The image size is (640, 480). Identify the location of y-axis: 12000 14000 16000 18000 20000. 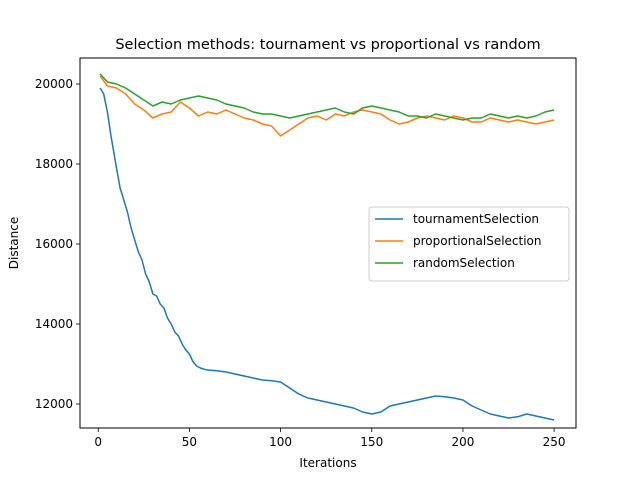
(57, 244).